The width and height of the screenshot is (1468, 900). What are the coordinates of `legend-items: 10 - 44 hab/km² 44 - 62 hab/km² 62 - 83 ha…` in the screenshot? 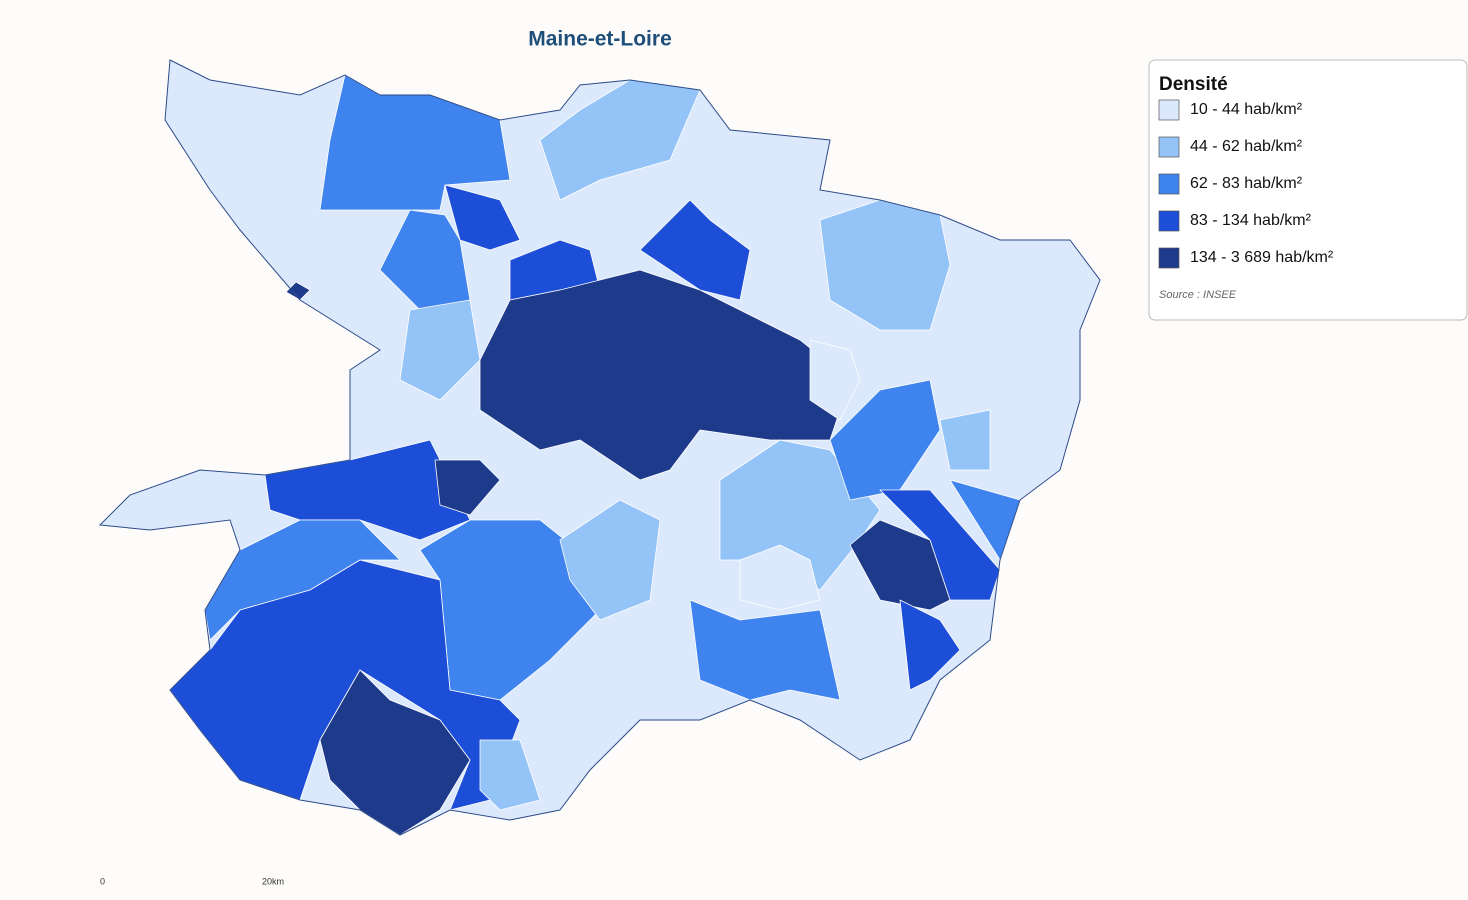 It's located at (1246, 184).